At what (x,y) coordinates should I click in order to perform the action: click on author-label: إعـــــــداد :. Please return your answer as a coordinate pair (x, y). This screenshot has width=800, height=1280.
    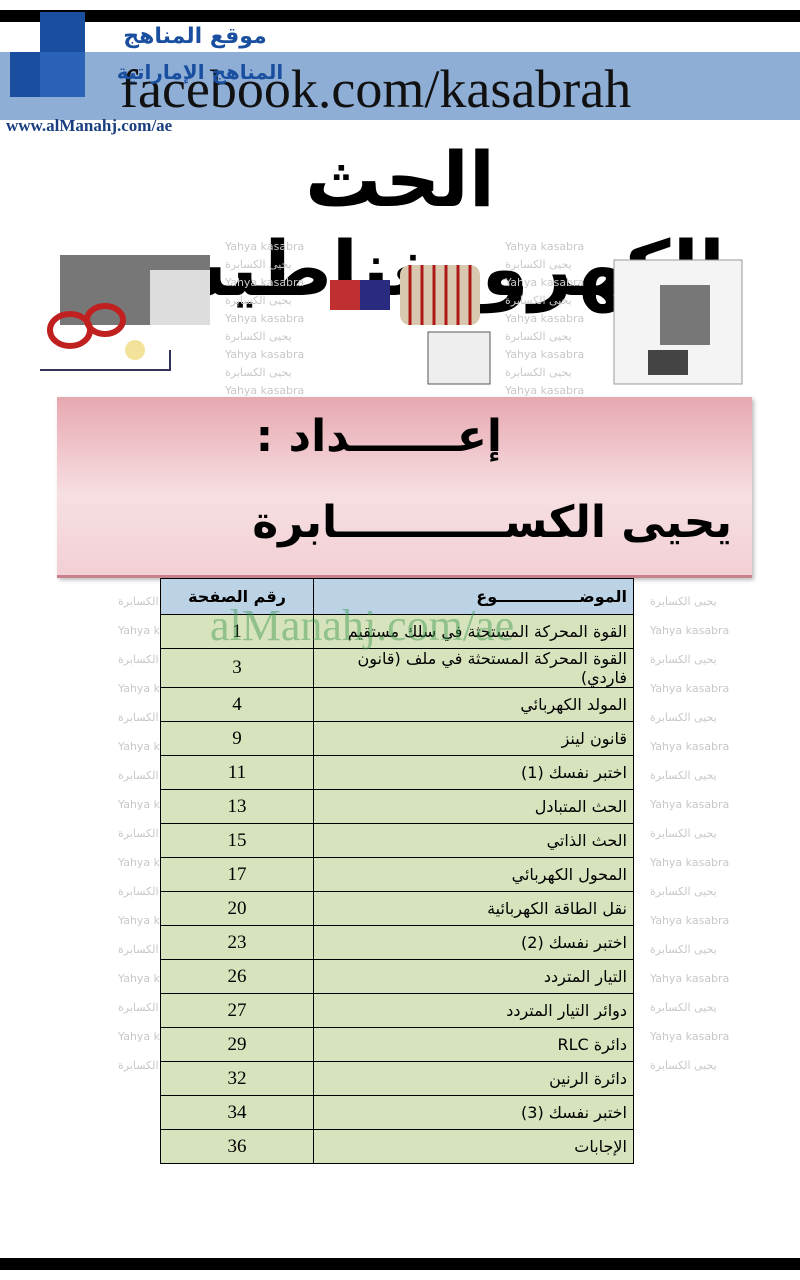
    Looking at the image, I should click on (378, 436).